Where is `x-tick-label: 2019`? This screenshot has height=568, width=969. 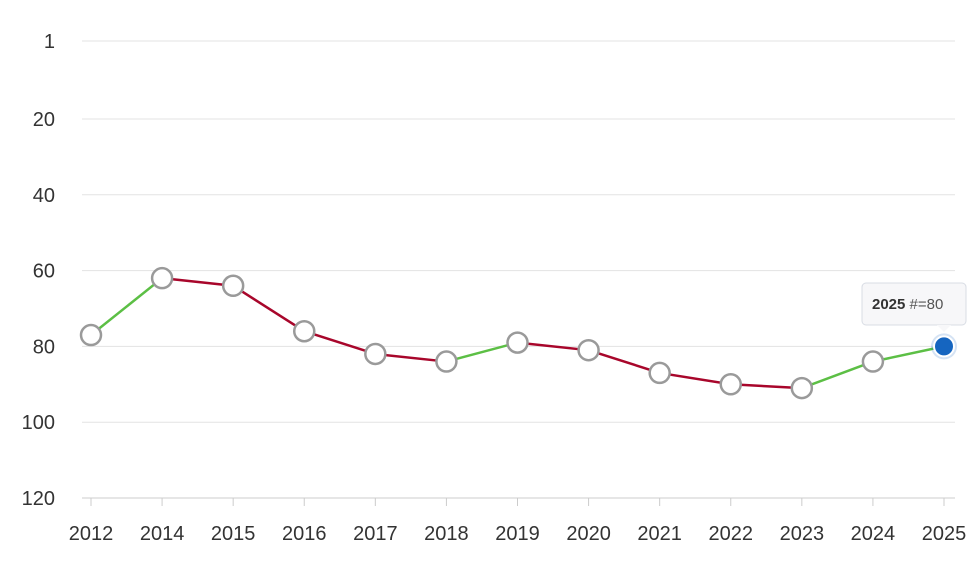 x-tick-label: 2019 is located at coordinates (517, 534).